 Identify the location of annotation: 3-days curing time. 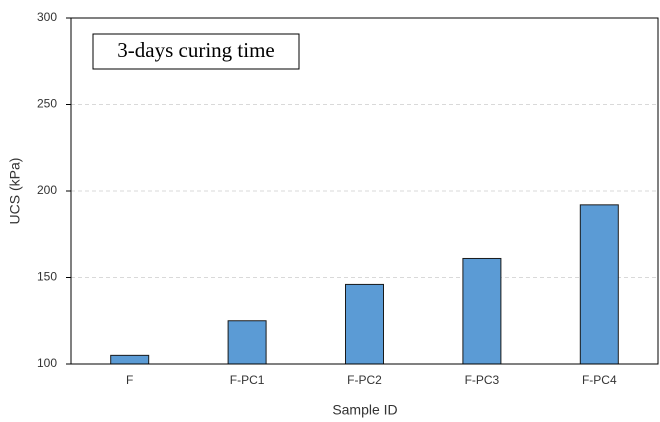
(195, 50).